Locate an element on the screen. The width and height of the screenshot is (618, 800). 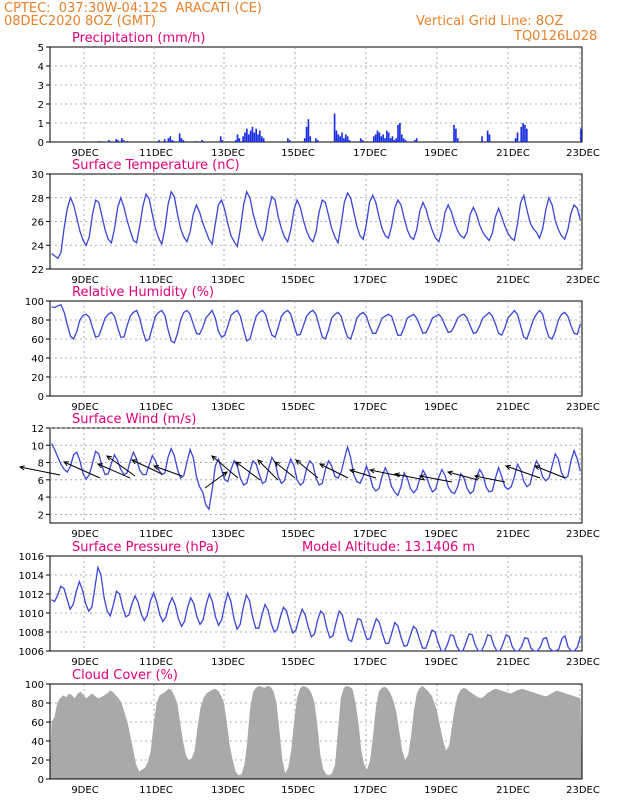
cloud-ytick-label: 60 is located at coordinates (37, 723).